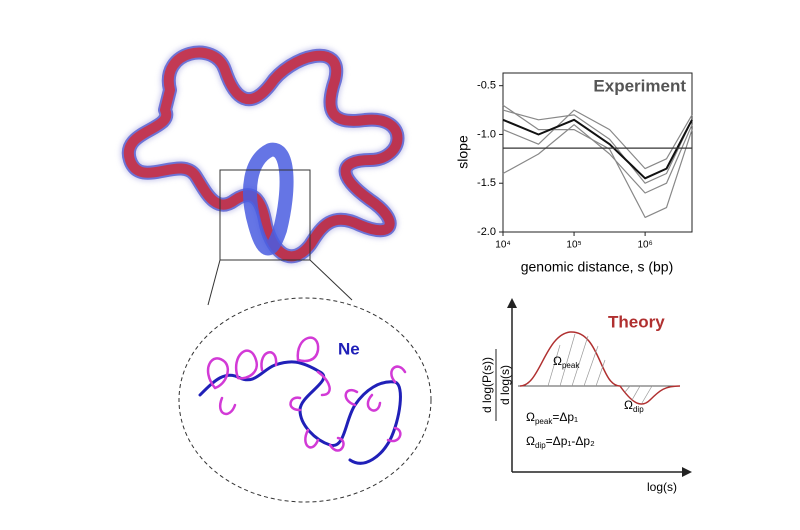  I want to click on equation: Ωpeak=Δp₁, so click(552, 418).